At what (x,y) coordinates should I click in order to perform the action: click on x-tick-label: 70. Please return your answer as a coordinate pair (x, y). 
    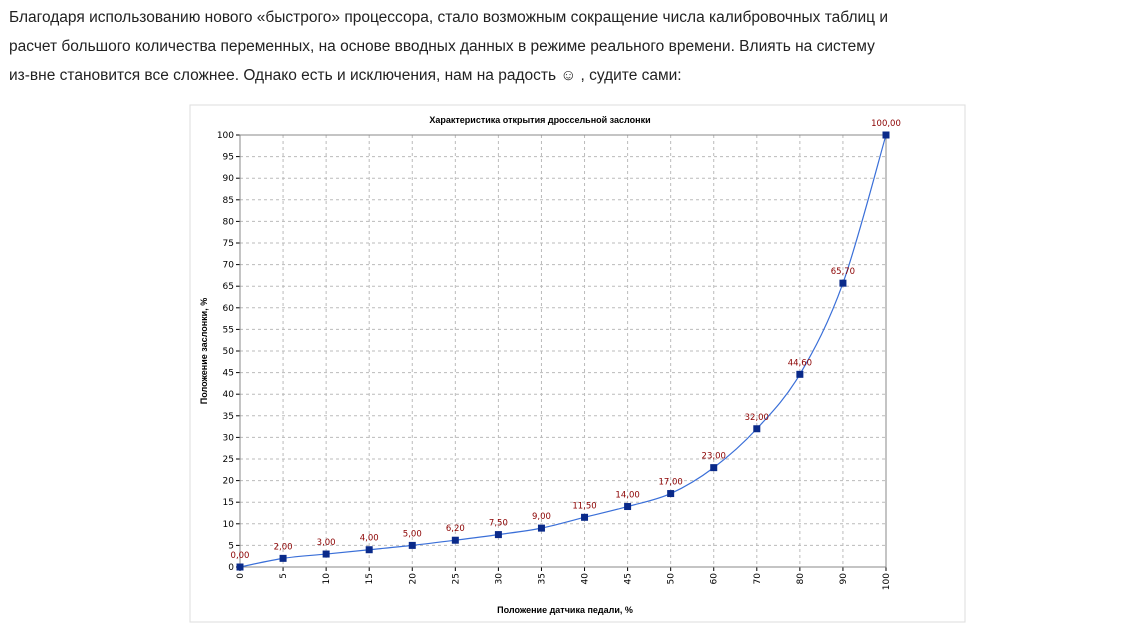
    Looking at the image, I should click on (758, 579).